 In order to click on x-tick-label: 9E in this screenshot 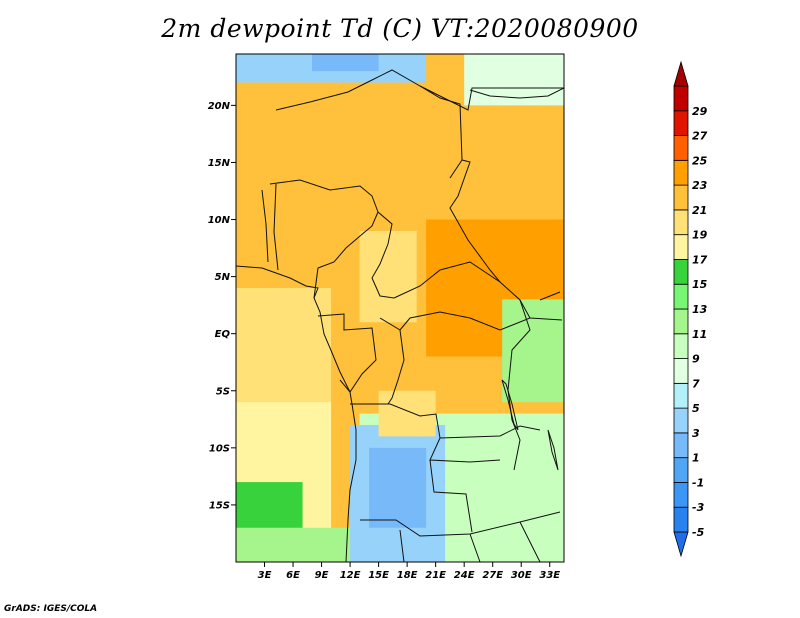, I will do `click(322, 575)`.